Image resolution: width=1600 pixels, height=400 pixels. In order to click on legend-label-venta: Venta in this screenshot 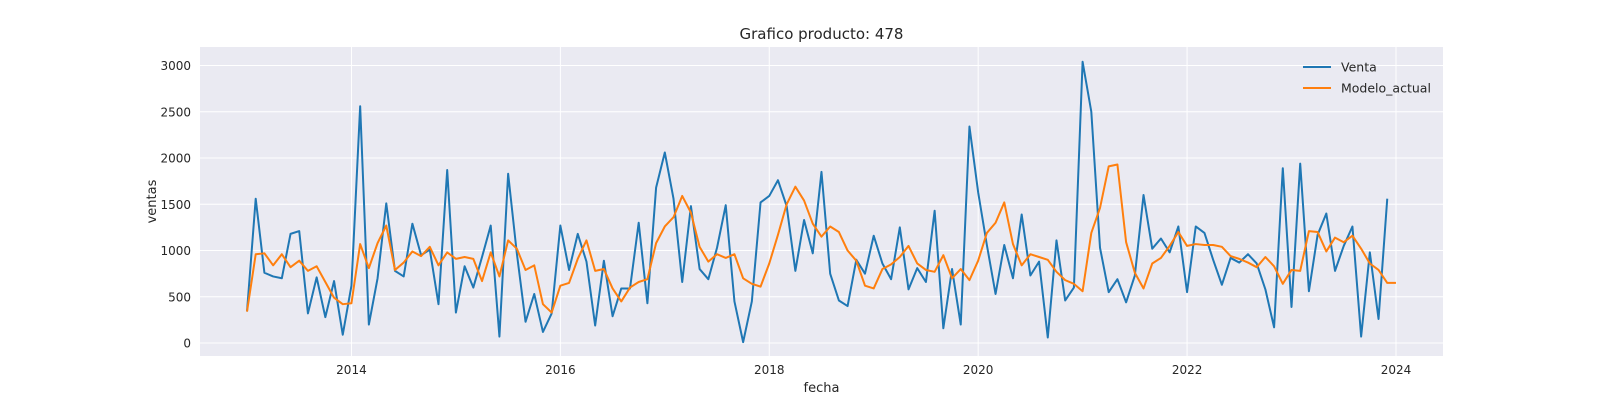, I will do `click(1359, 67)`.